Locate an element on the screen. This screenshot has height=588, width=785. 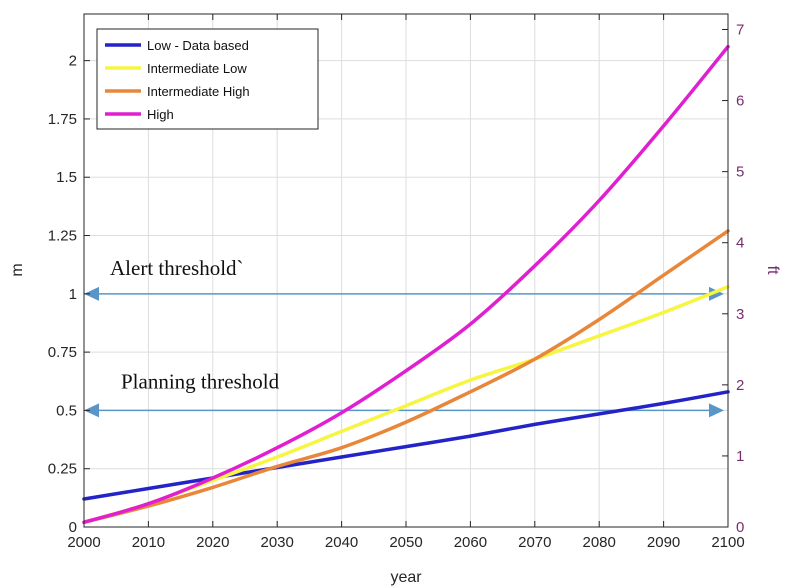
x-tick-label: 2060 is located at coordinates (470, 542).